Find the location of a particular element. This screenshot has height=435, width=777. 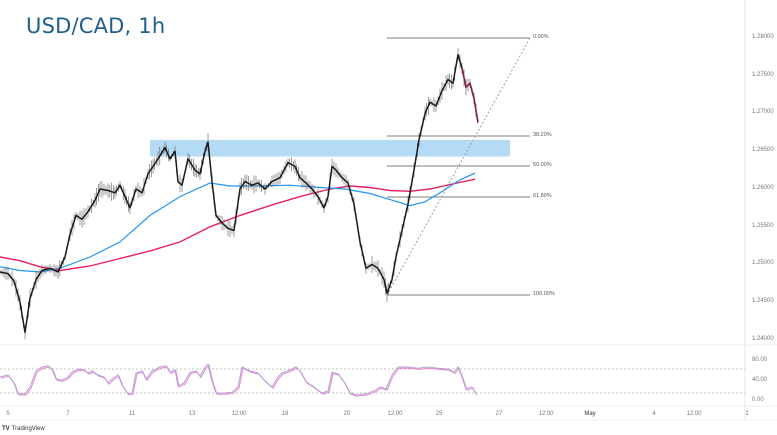

price-axis-label: 1.26000 is located at coordinates (763, 188).